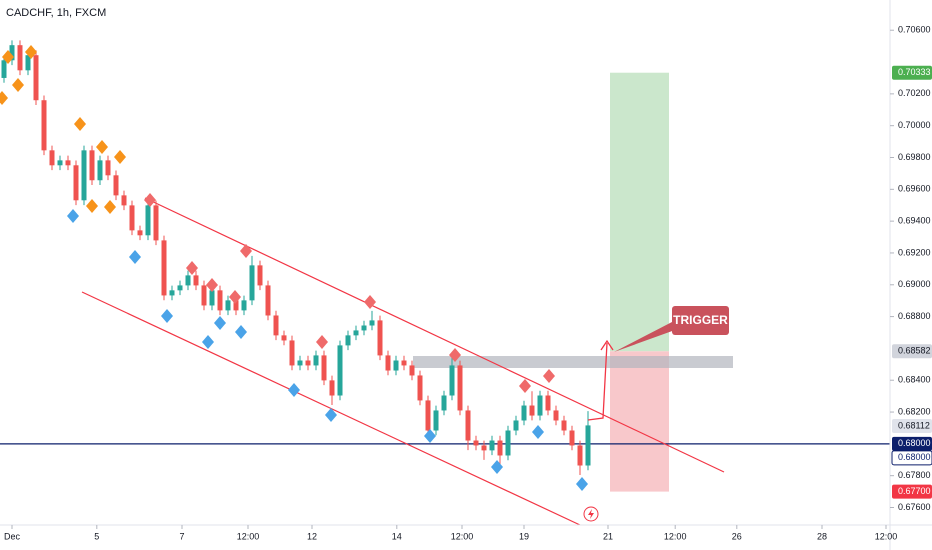  Describe the element at coordinates (700, 320) in the screenshot. I see `callout-text: TRIGGER` at that location.